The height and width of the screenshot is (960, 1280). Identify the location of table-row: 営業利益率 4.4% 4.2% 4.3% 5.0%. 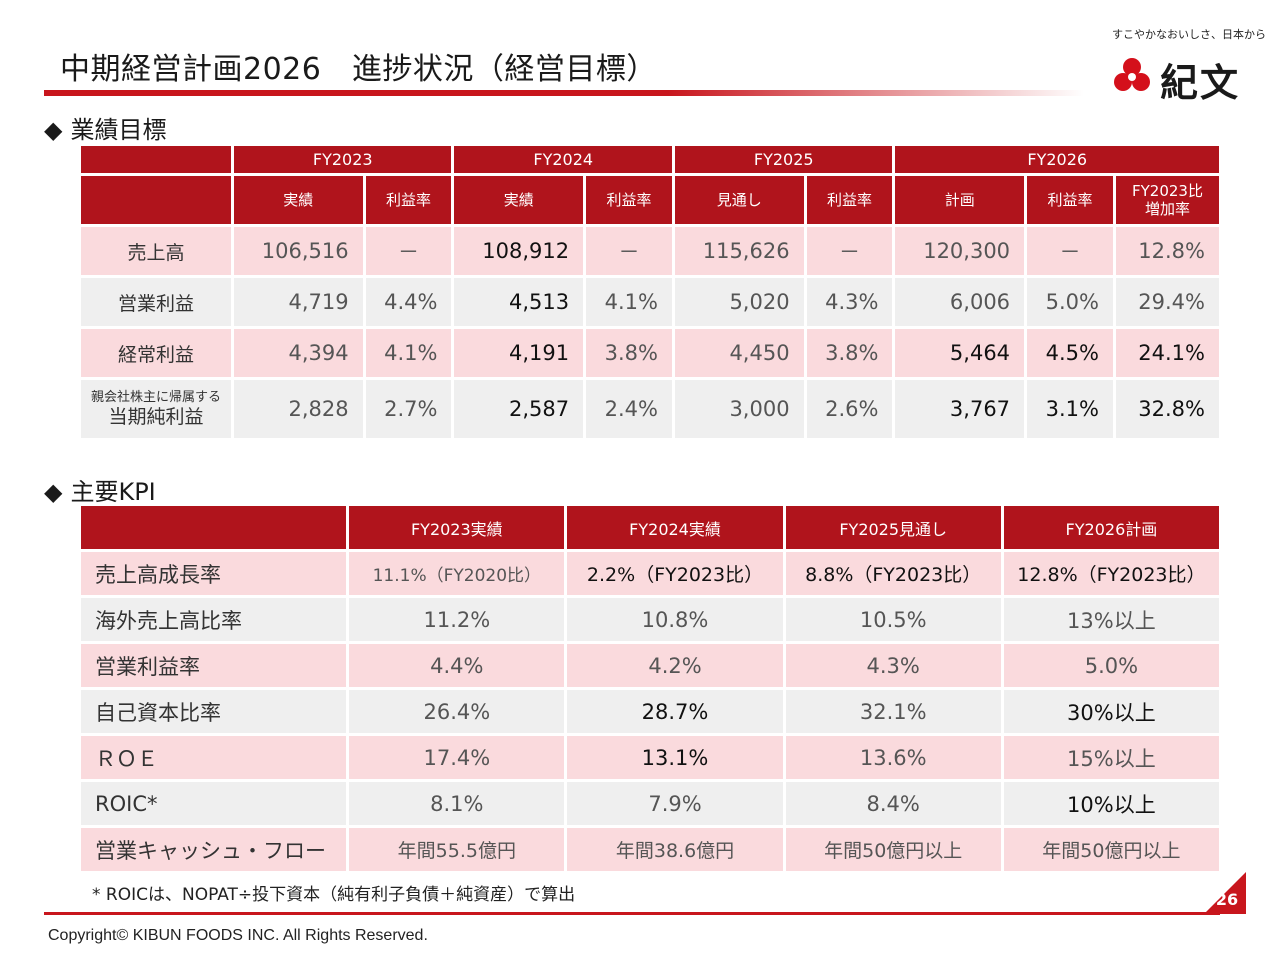
(650, 665).